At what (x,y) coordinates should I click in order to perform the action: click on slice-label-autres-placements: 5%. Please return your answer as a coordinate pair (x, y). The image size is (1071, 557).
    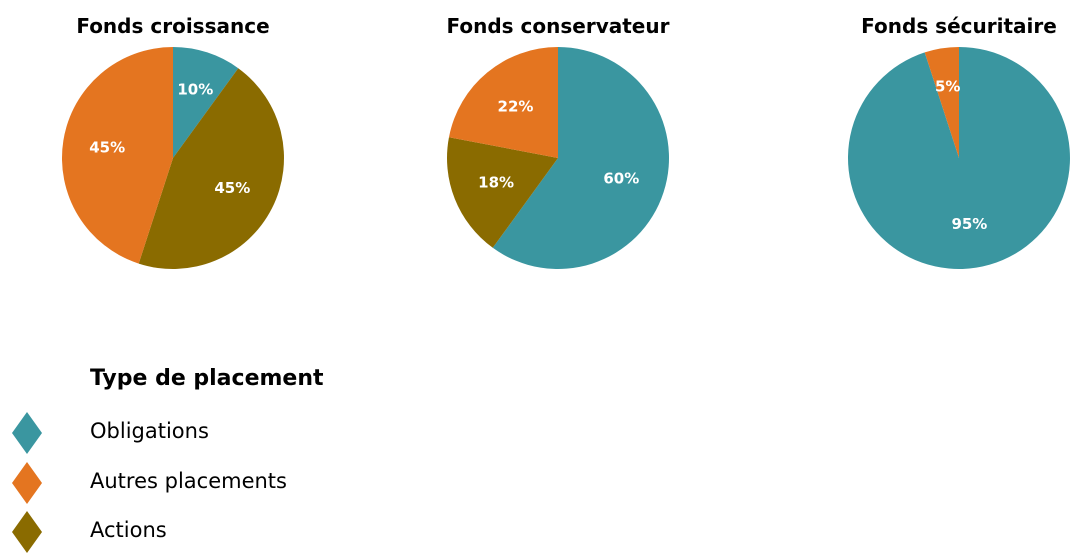
    Looking at the image, I should click on (947, 87).